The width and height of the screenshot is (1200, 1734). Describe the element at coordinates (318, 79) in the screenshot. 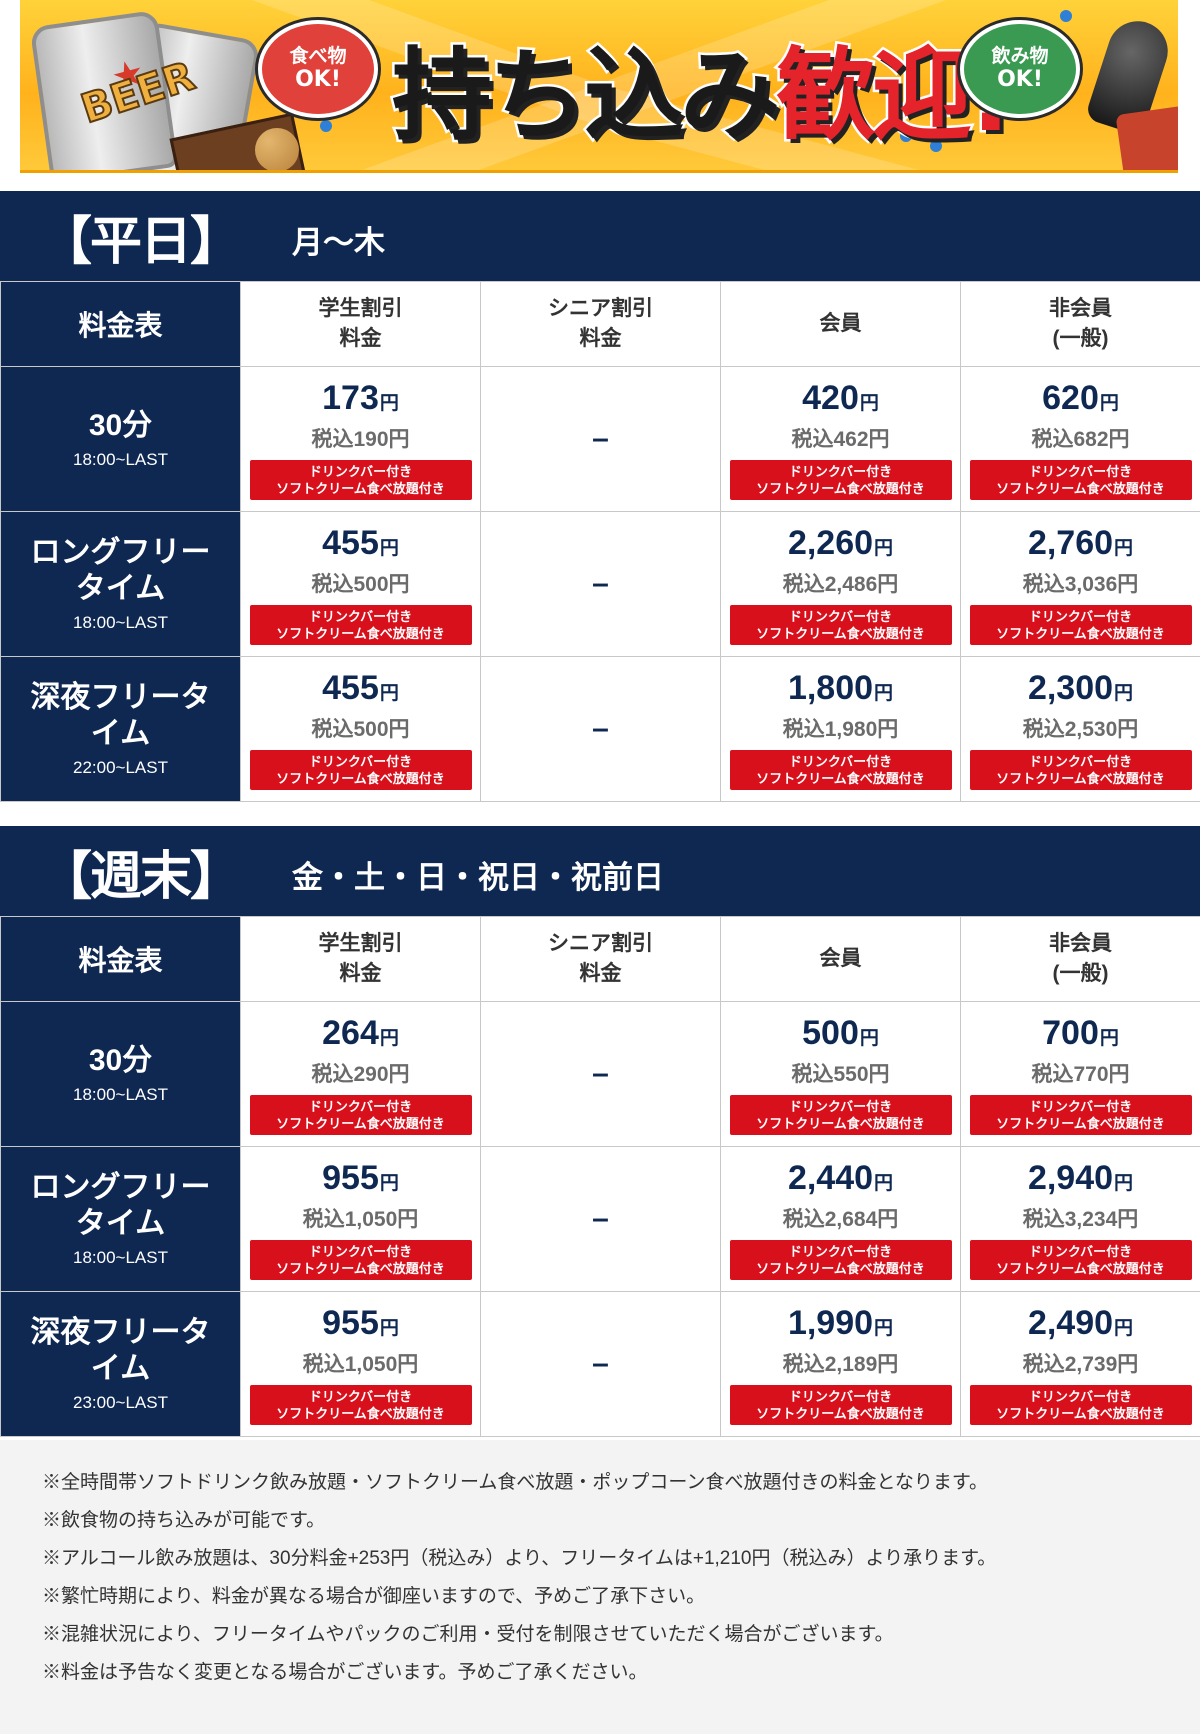

I see `food-ok-line2: OK!` at that location.